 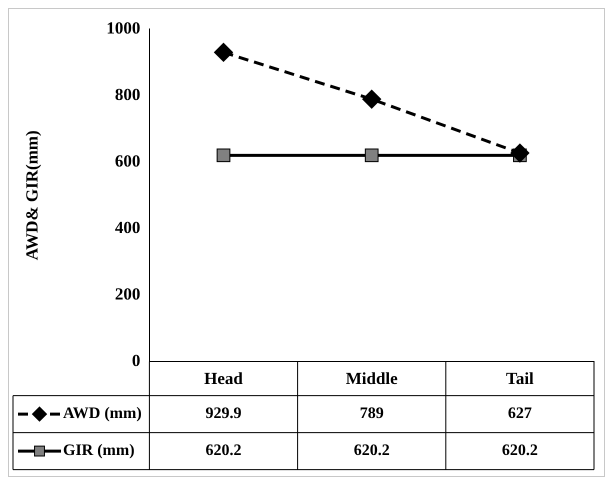 I want to click on y-tick-label: 600, so click(x=127, y=160).